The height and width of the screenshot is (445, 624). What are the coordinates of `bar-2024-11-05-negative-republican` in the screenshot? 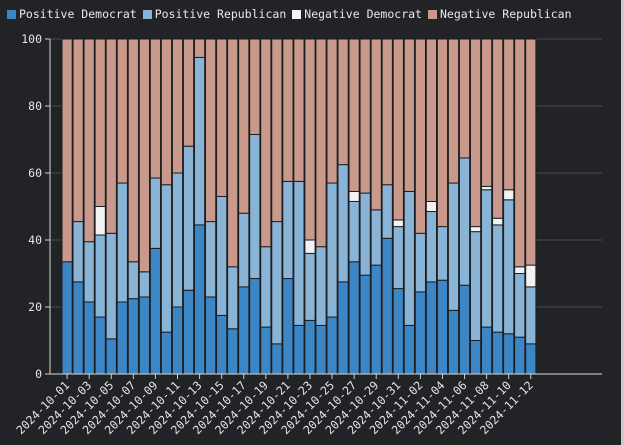 It's located at (453, 111).